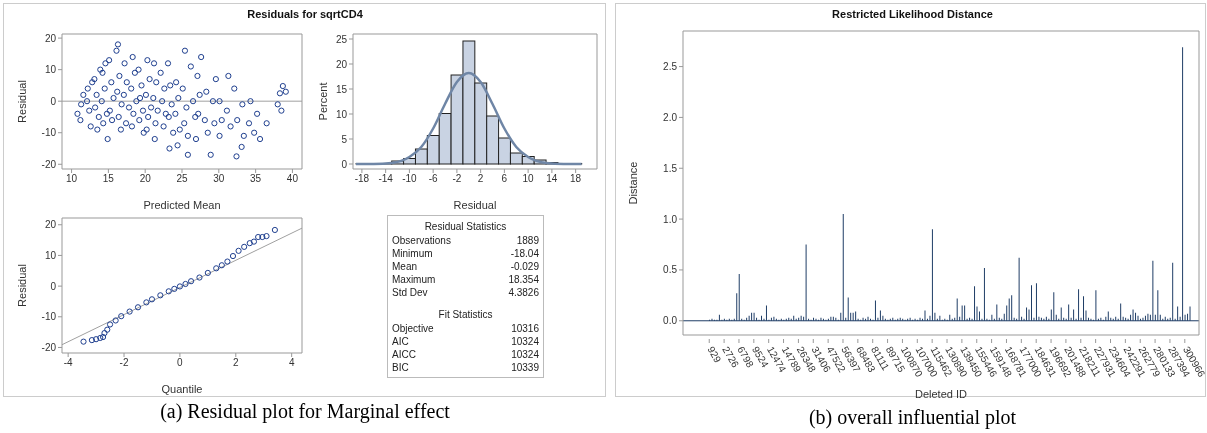 This screenshot has width=1207, height=433. I want to click on data-label: -18.04, so click(524, 253).